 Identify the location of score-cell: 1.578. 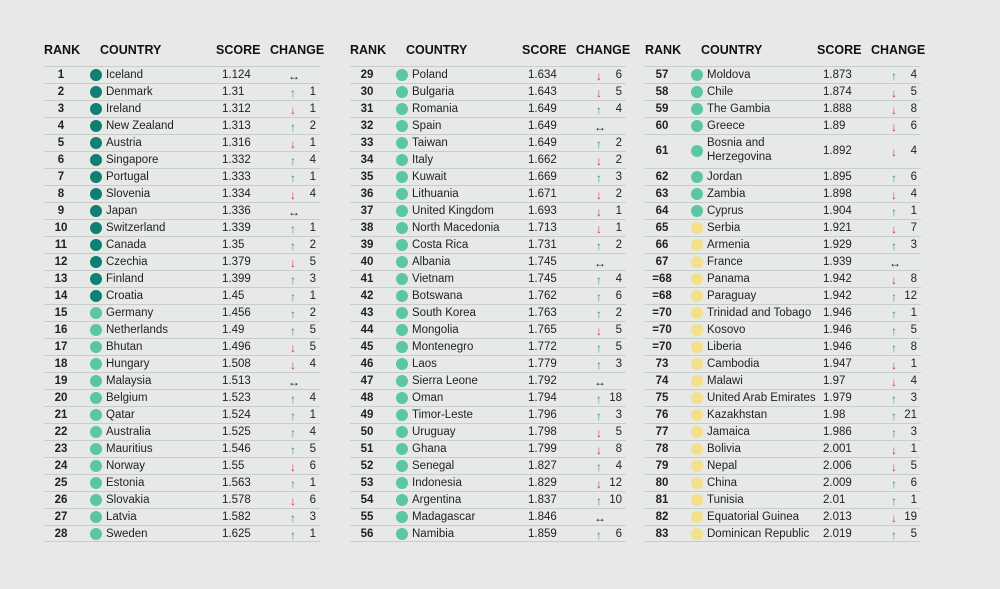
(236, 500).